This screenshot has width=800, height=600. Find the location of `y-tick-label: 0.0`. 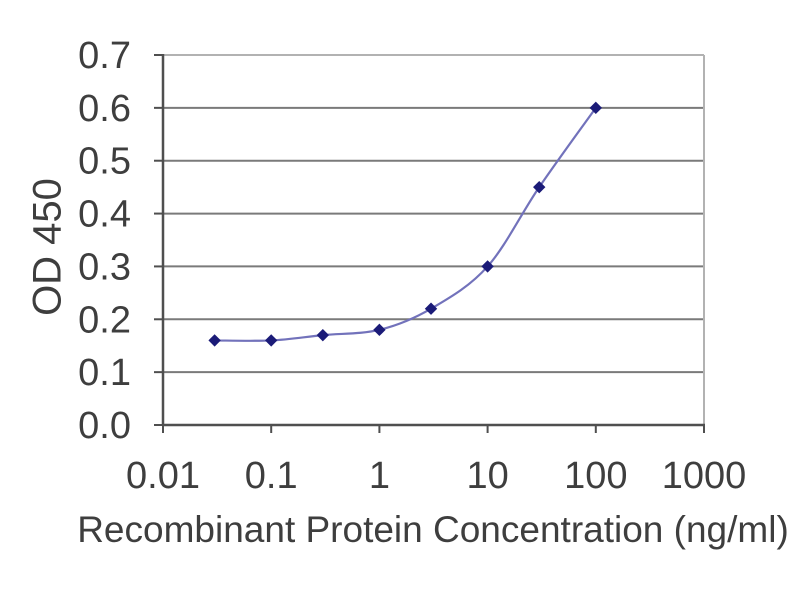

y-tick-label: 0.0 is located at coordinates (104, 426).